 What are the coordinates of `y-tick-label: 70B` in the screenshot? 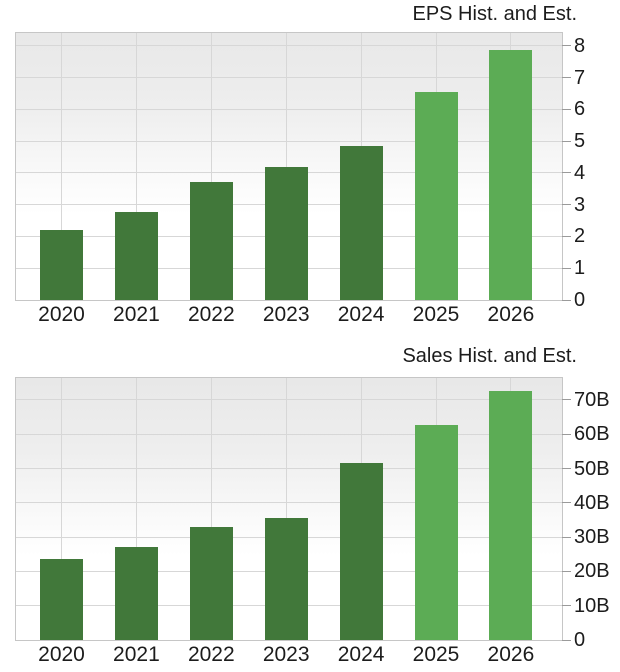 It's located at (592, 399).